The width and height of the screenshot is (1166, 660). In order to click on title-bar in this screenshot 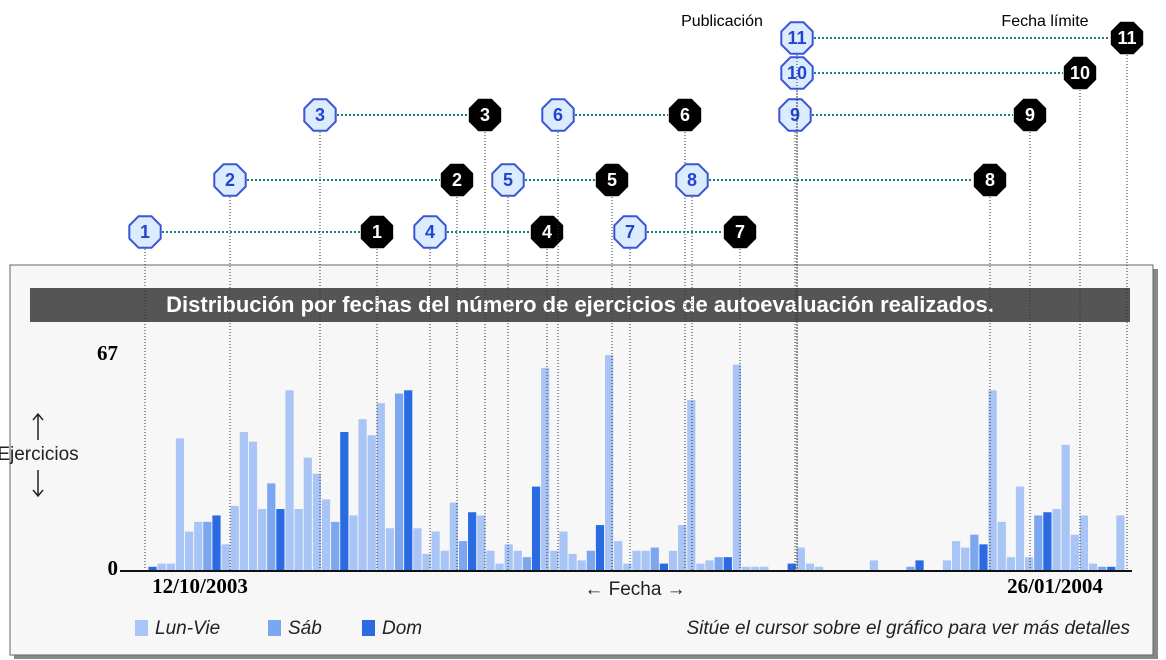, I will do `click(580, 305)`.